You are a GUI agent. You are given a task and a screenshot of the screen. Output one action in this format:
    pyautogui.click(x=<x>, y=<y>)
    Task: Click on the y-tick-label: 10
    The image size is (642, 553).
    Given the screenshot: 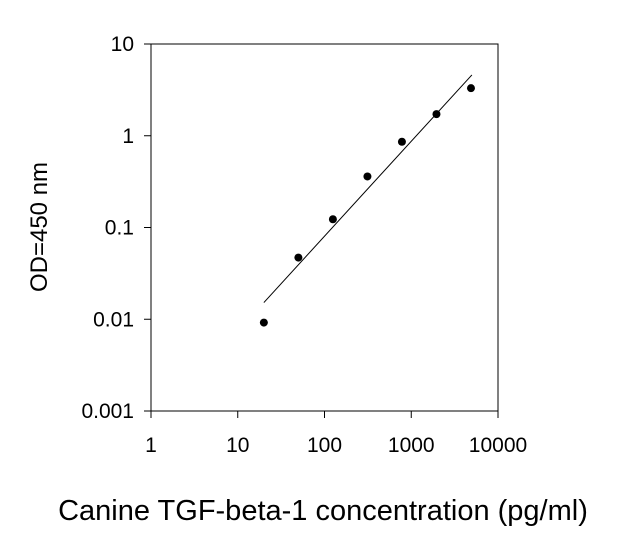 What is the action you would take?
    pyautogui.click(x=122, y=44)
    